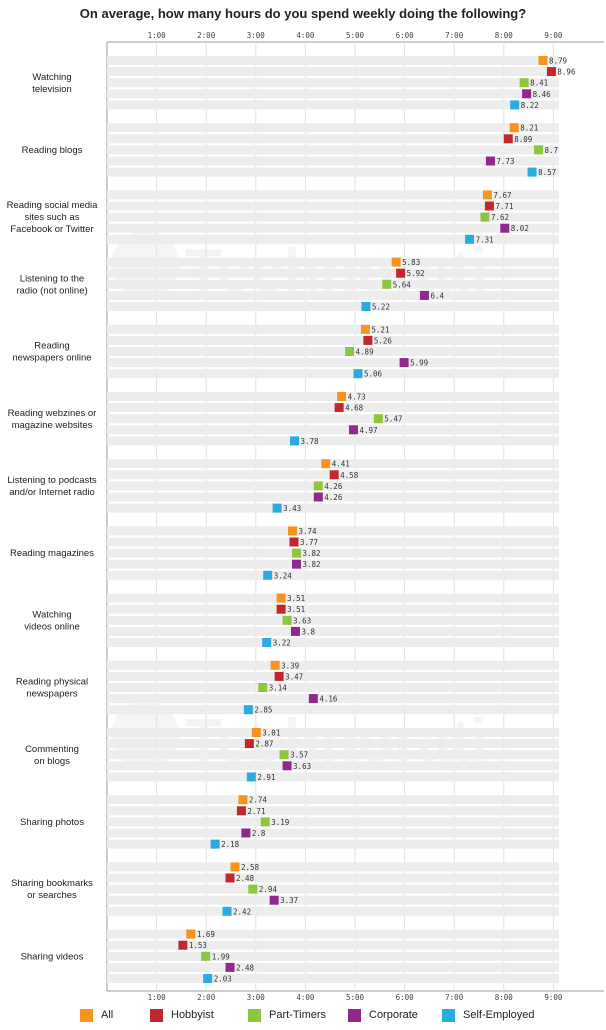 The height and width of the screenshot is (1030, 606). Describe the element at coordinates (488, 1015) in the screenshot. I see `legend-item-self-employed: Self-Employed` at that location.